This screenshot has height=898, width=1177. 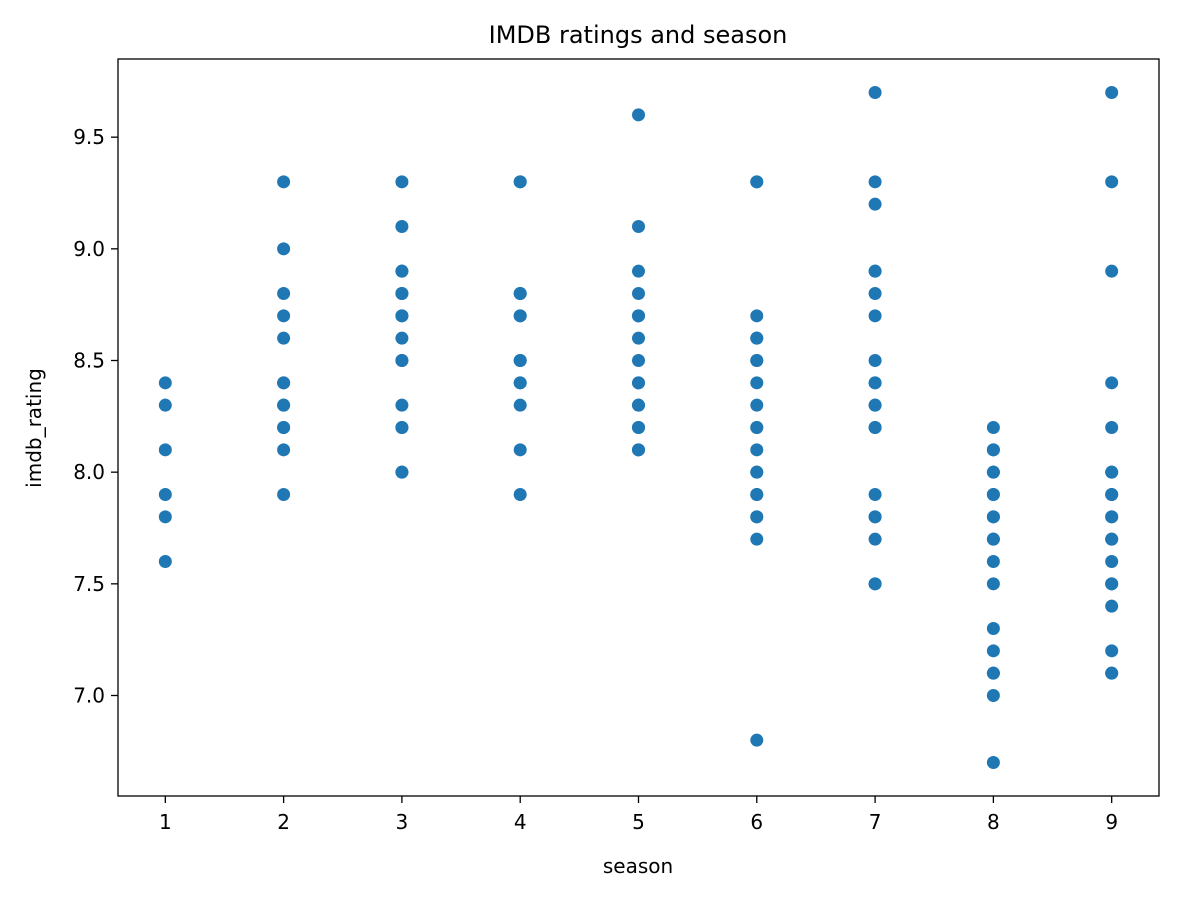 I want to click on x-tick-label: 7, so click(x=875, y=822).